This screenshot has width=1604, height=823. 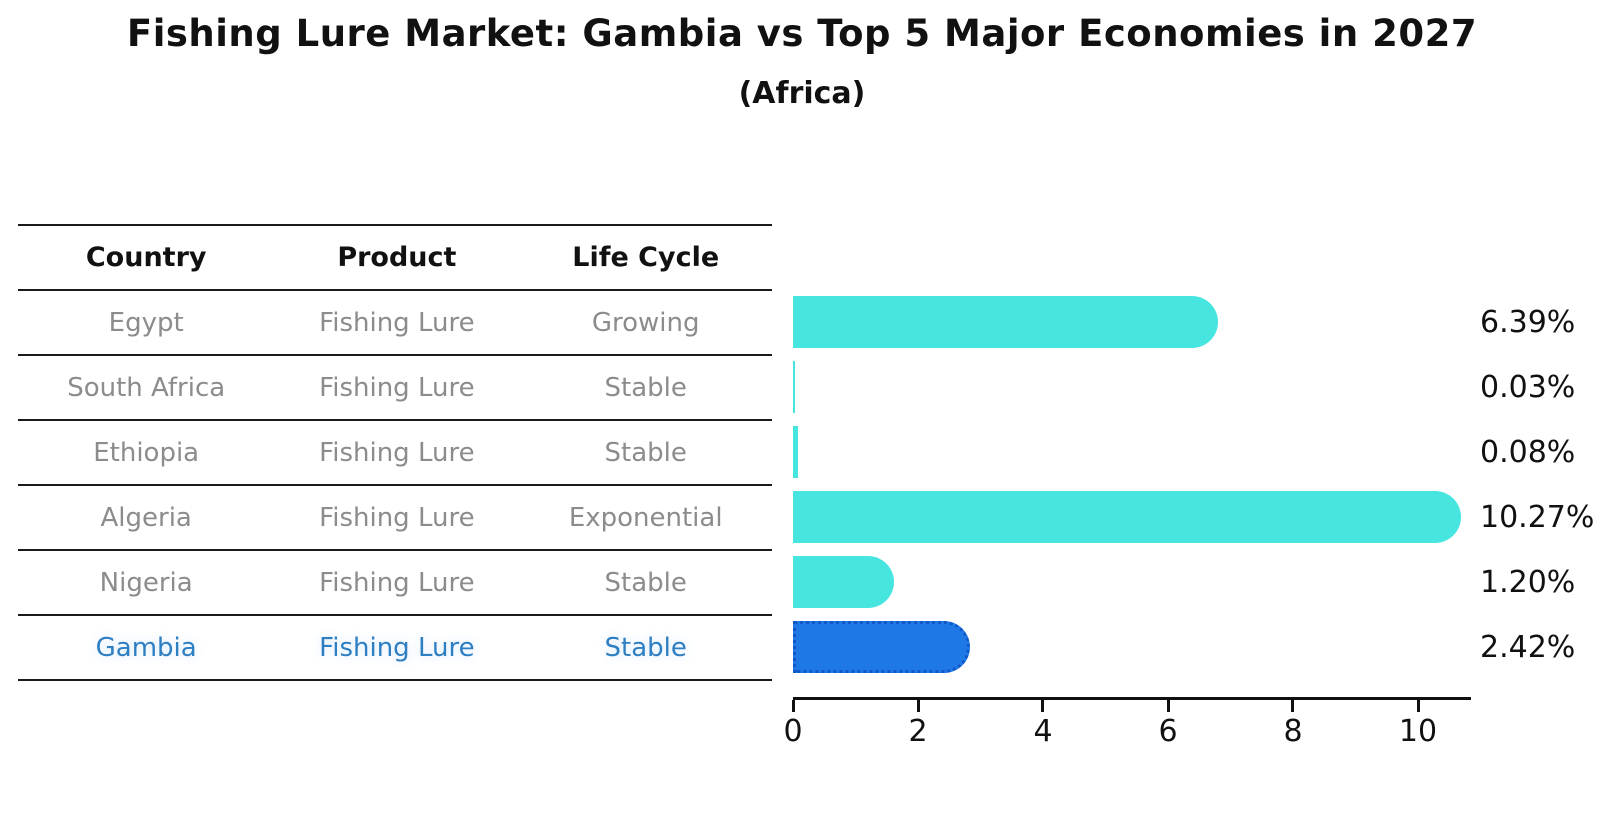 I want to click on cell-country: Egypt, so click(x=146, y=322).